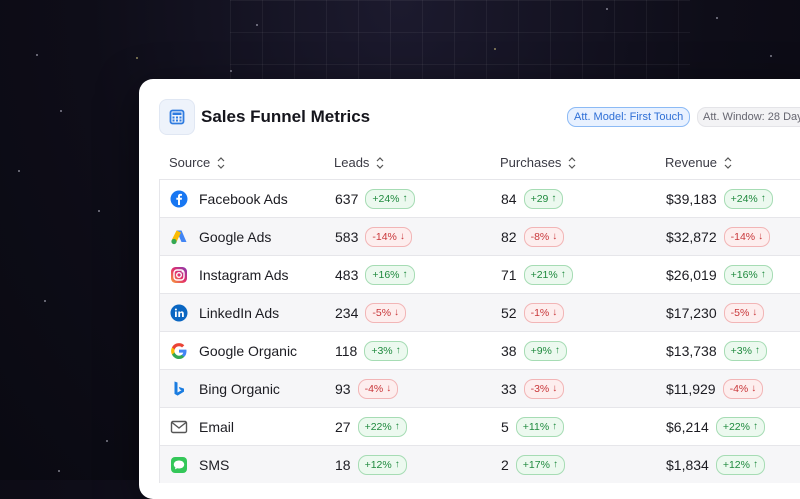  What do you see at coordinates (177, 117) in the screenshot?
I see `calculator-icon` at bounding box center [177, 117].